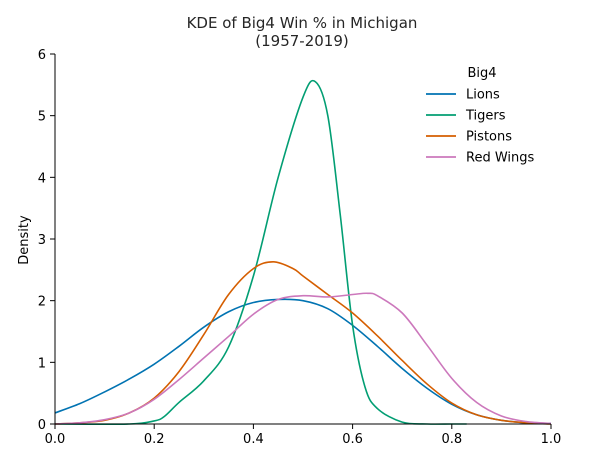 This screenshot has height=462, width=592. I want to click on legend: Big4 Lions Tigers Pistons Red Wings, so click(480, 116).